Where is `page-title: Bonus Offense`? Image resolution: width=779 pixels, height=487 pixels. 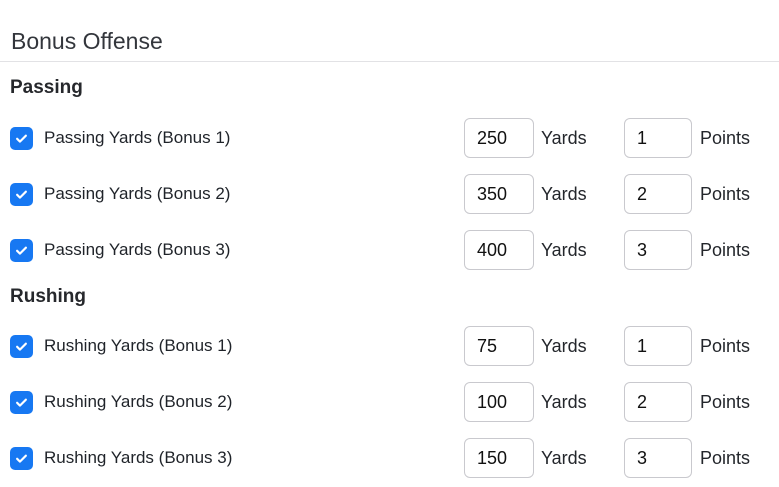 page-title: Bonus Offense is located at coordinates (87, 41).